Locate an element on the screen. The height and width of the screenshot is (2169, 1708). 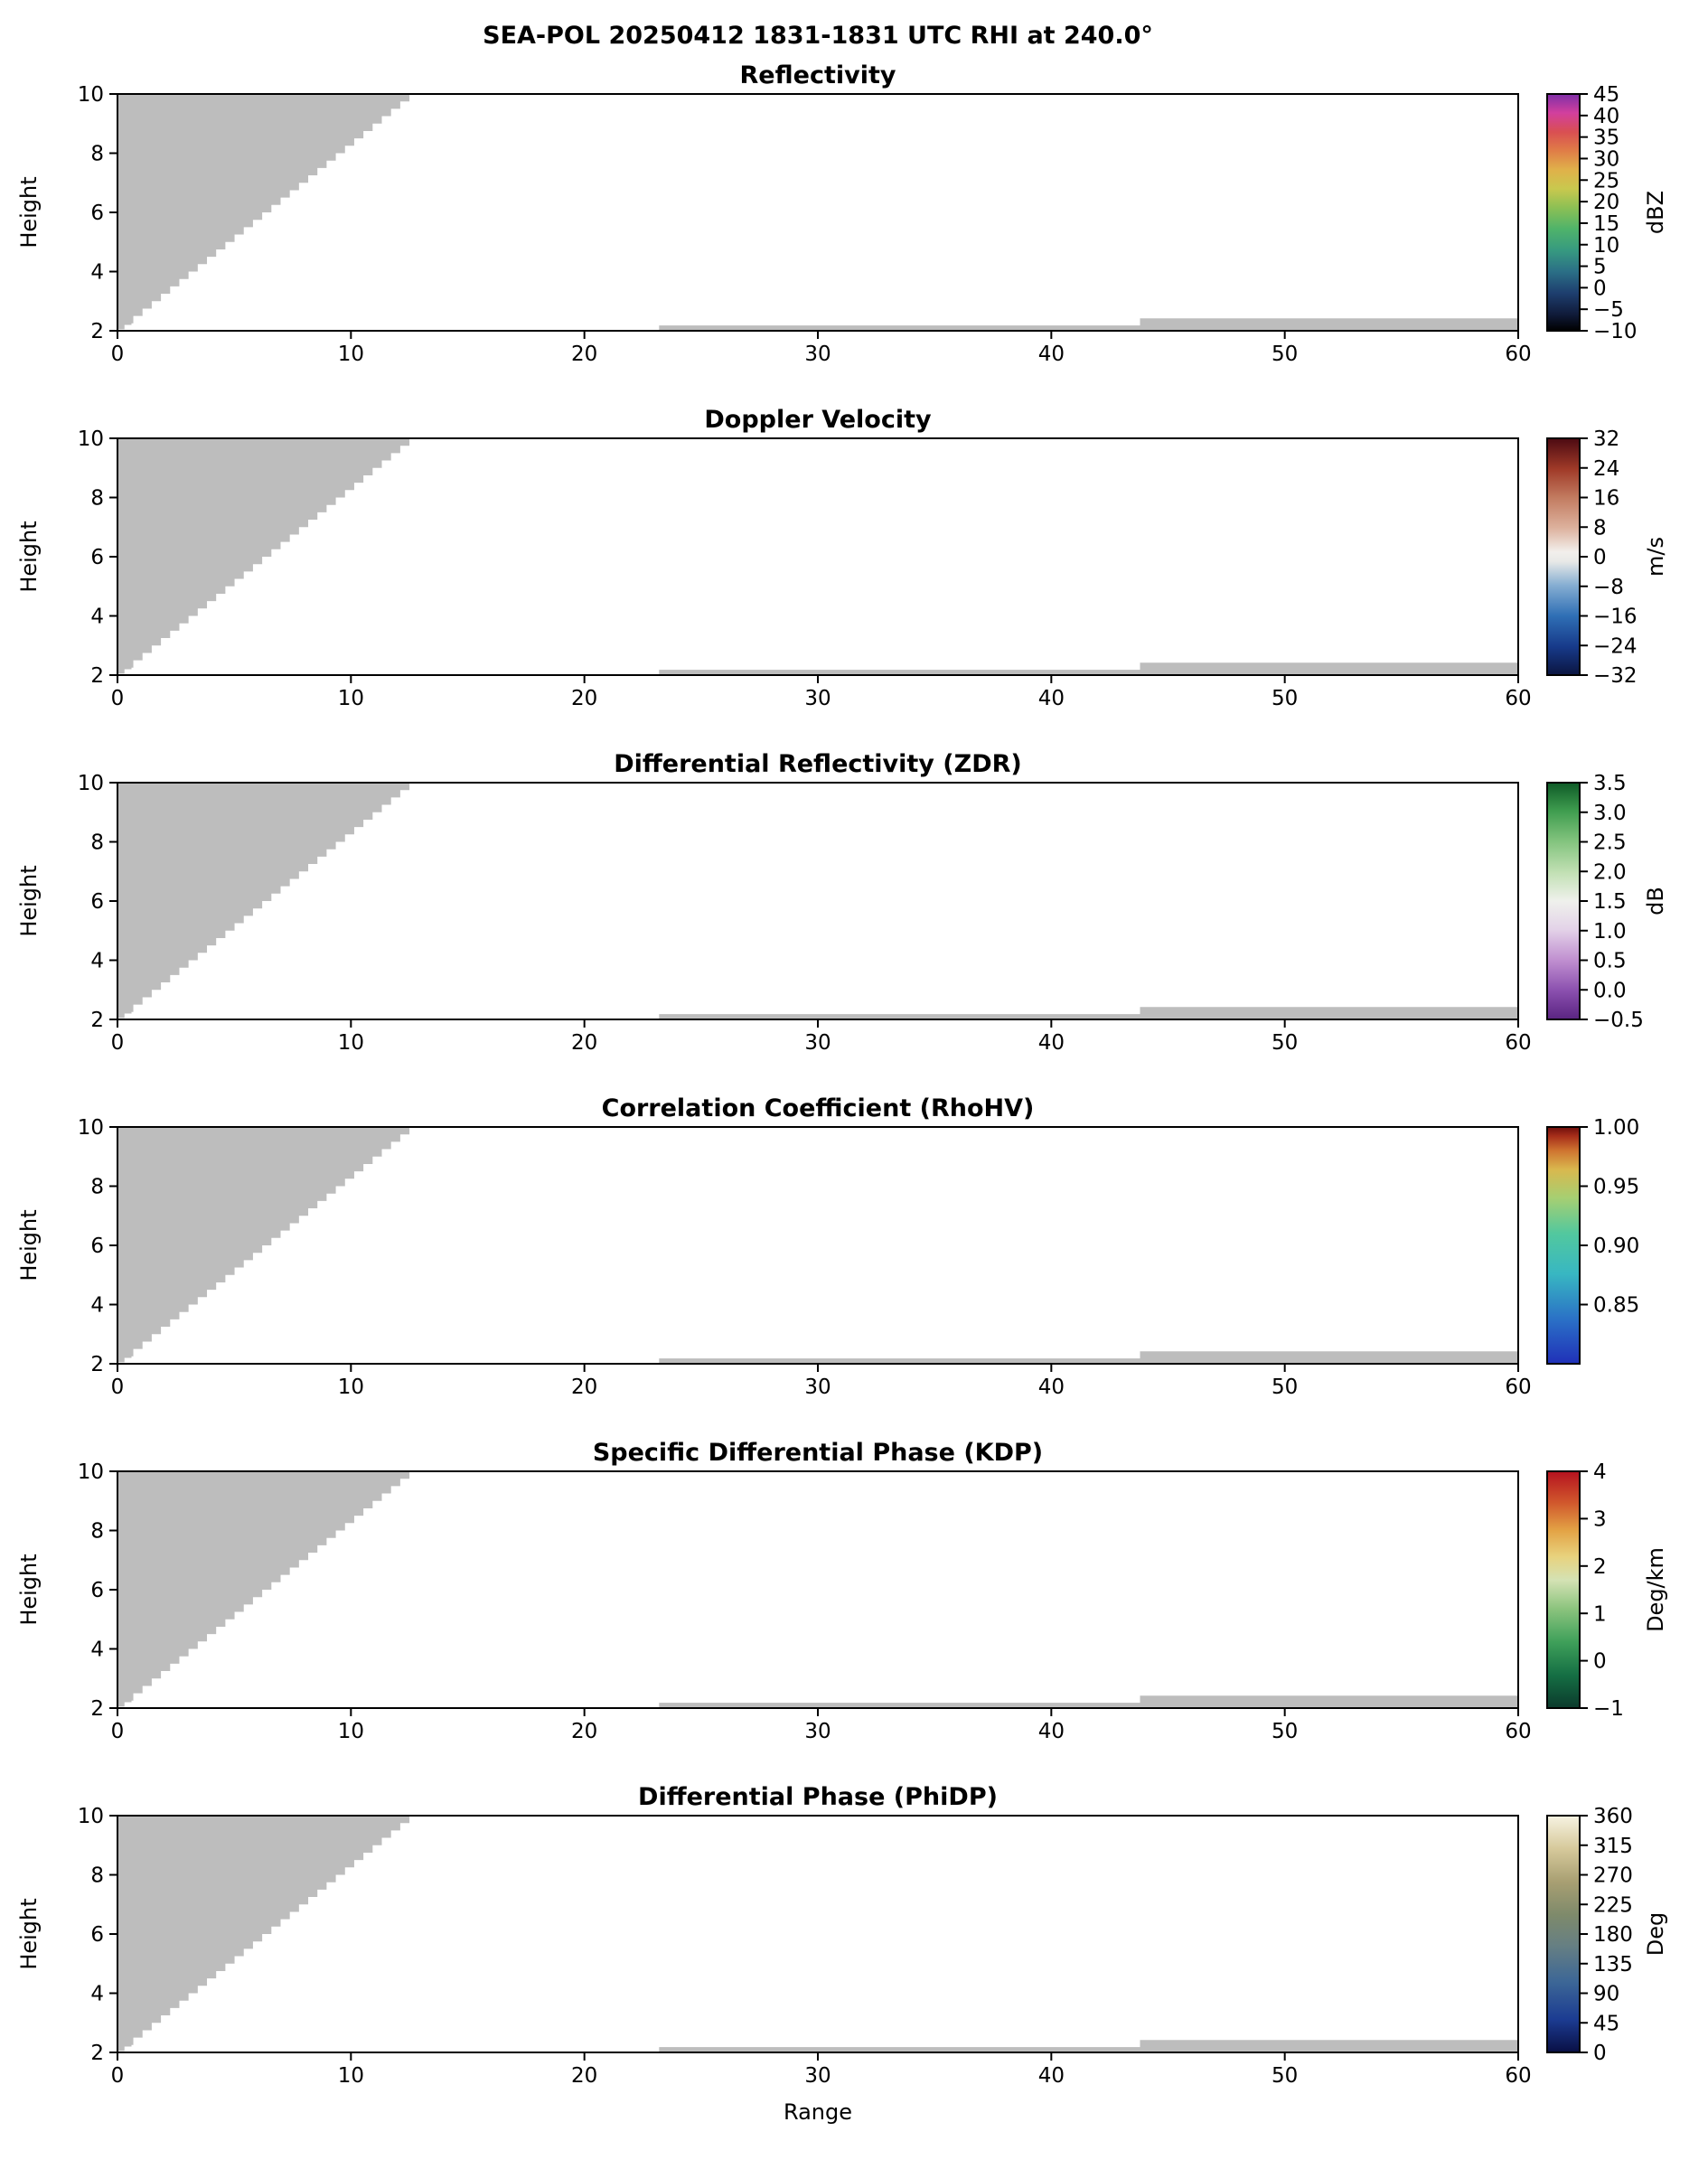
svg-text: −0.5 is located at coordinates (1618, 1021).